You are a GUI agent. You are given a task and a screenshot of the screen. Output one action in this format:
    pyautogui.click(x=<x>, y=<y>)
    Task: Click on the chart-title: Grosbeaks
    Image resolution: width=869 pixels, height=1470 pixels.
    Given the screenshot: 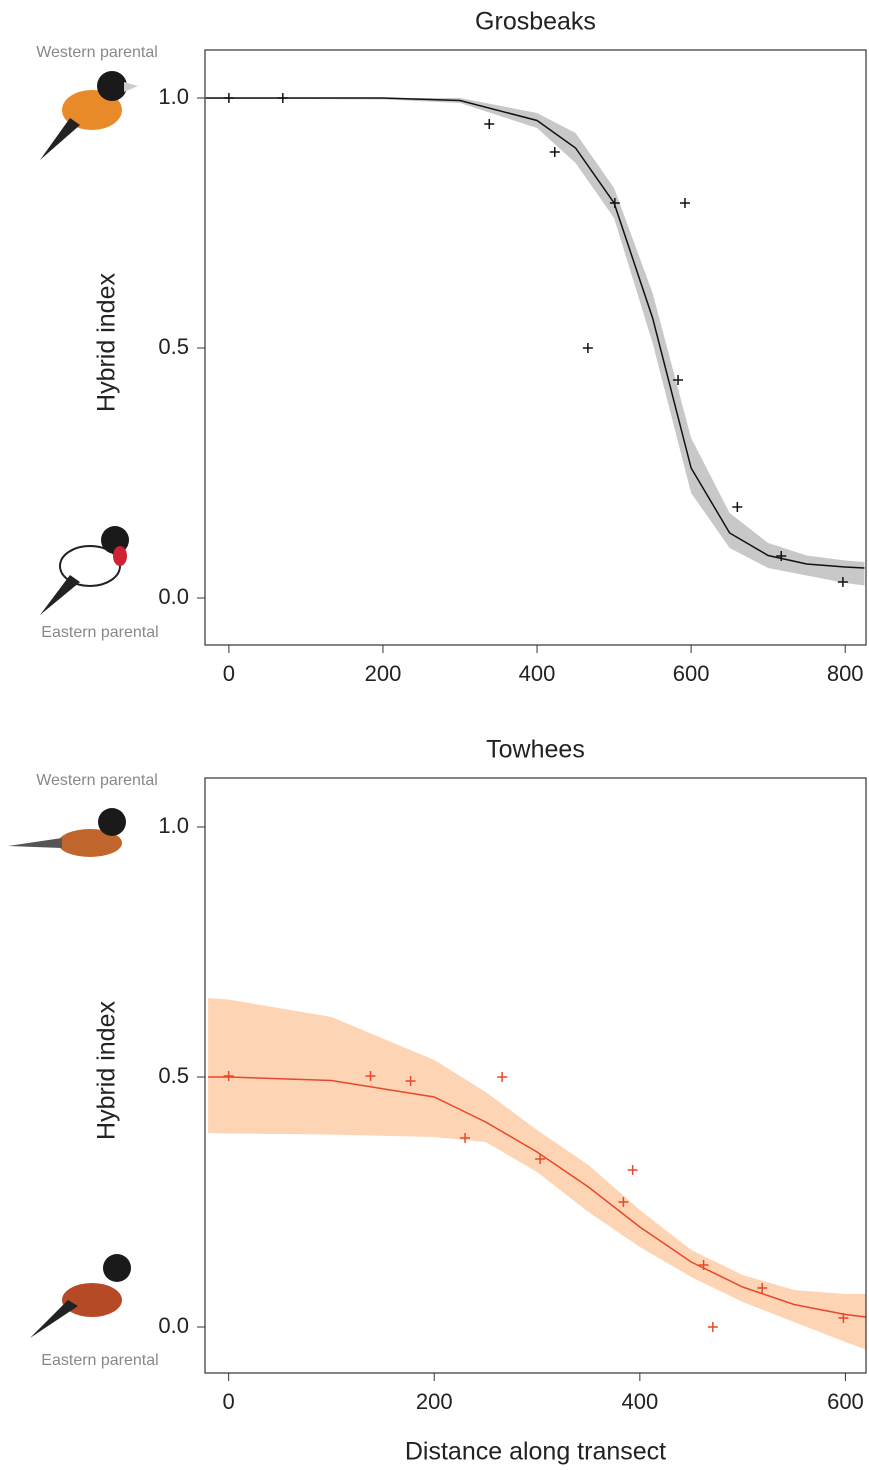 What is the action you would take?
    pyautogui.click(x=535, y=22)
    